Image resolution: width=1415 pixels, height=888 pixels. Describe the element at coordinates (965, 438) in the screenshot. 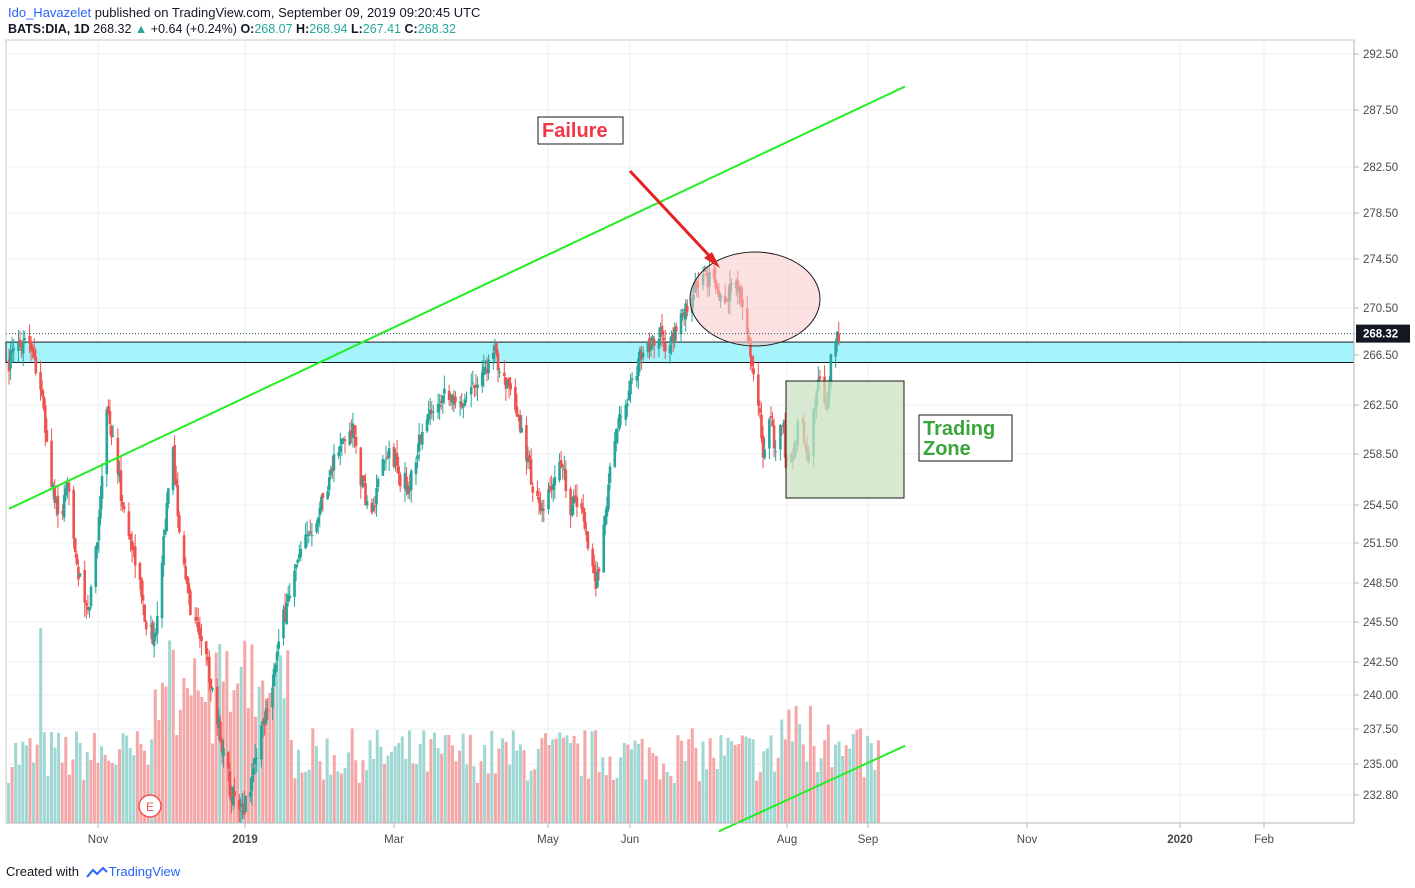

I see `trading-zone-annotation-box` at that location.